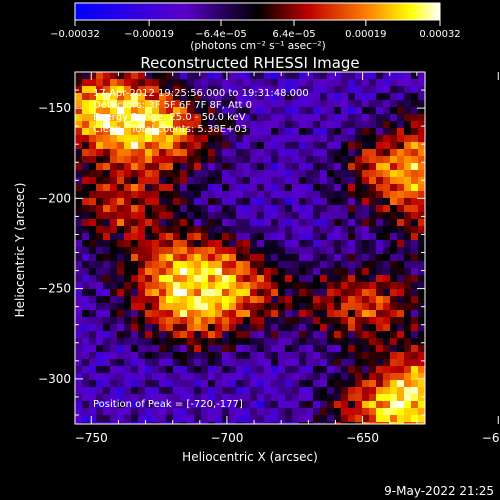 The height and width of the screenshot is (500, 500). What do you see at coordinates (439, 34) in the screenshot?
I see `colorbar-tick-label: 0.00032` at bounding box center [439, 34].